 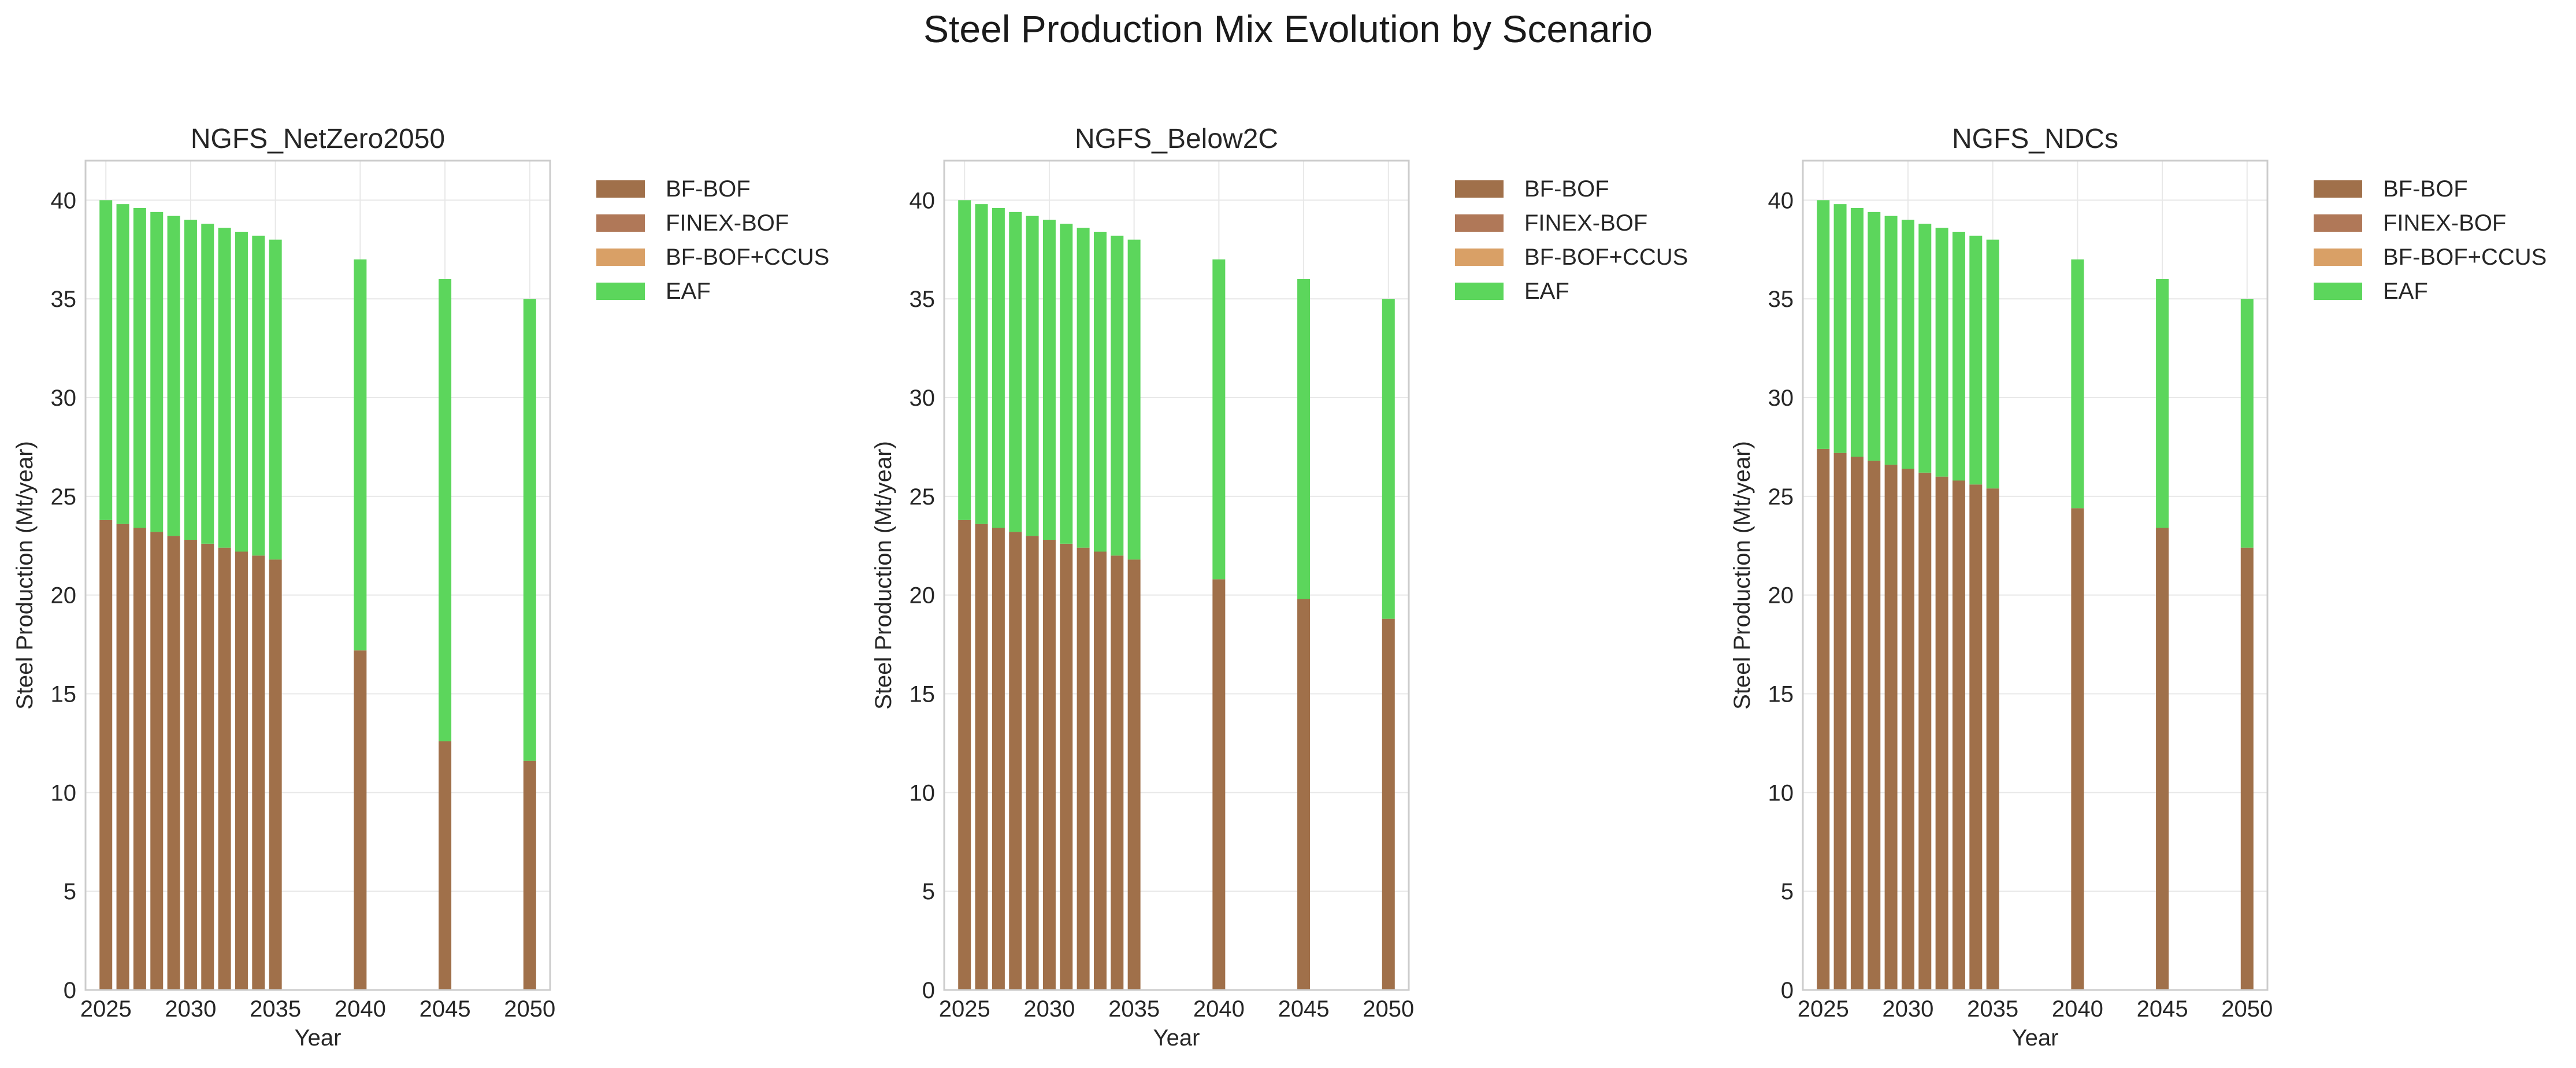 I want to click on bar-bf-bof-2030, so click(x=1908, y=729).